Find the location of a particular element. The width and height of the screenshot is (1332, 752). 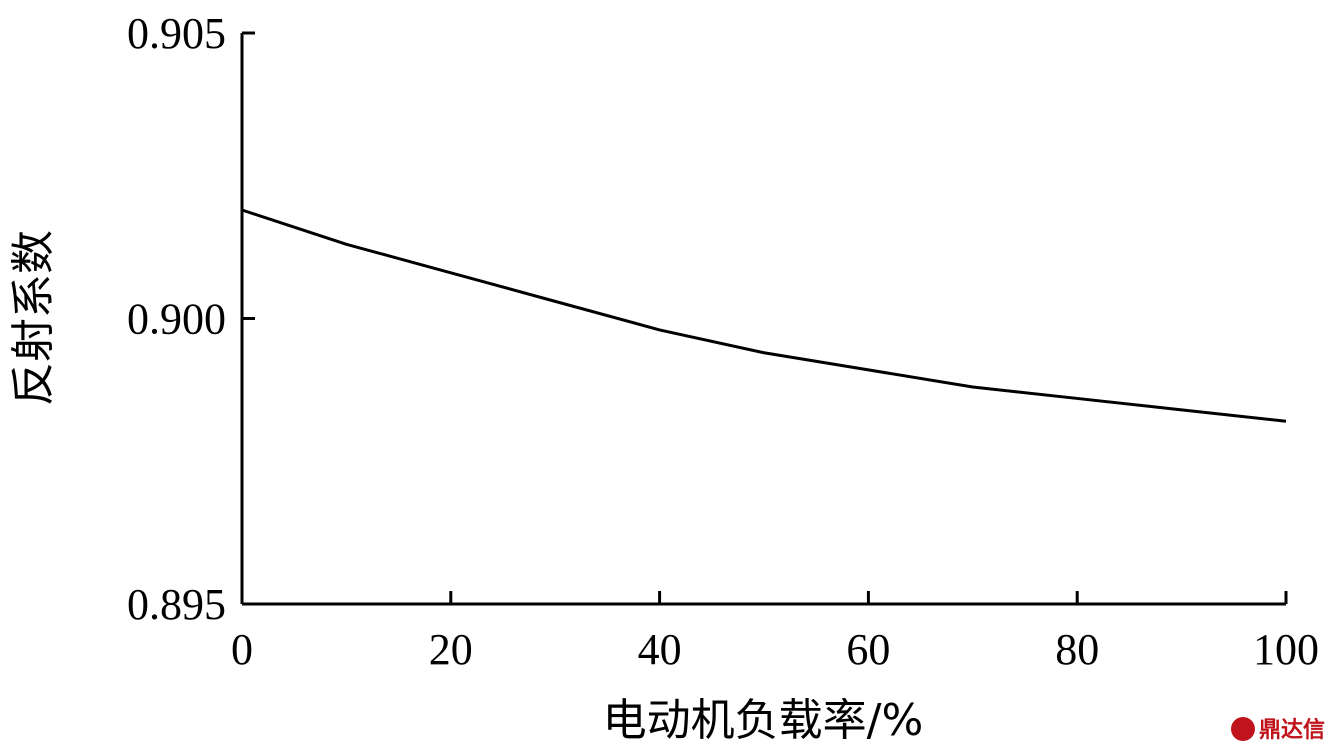

y-tick-label: 0.905 is located at coordinates (176, 33).